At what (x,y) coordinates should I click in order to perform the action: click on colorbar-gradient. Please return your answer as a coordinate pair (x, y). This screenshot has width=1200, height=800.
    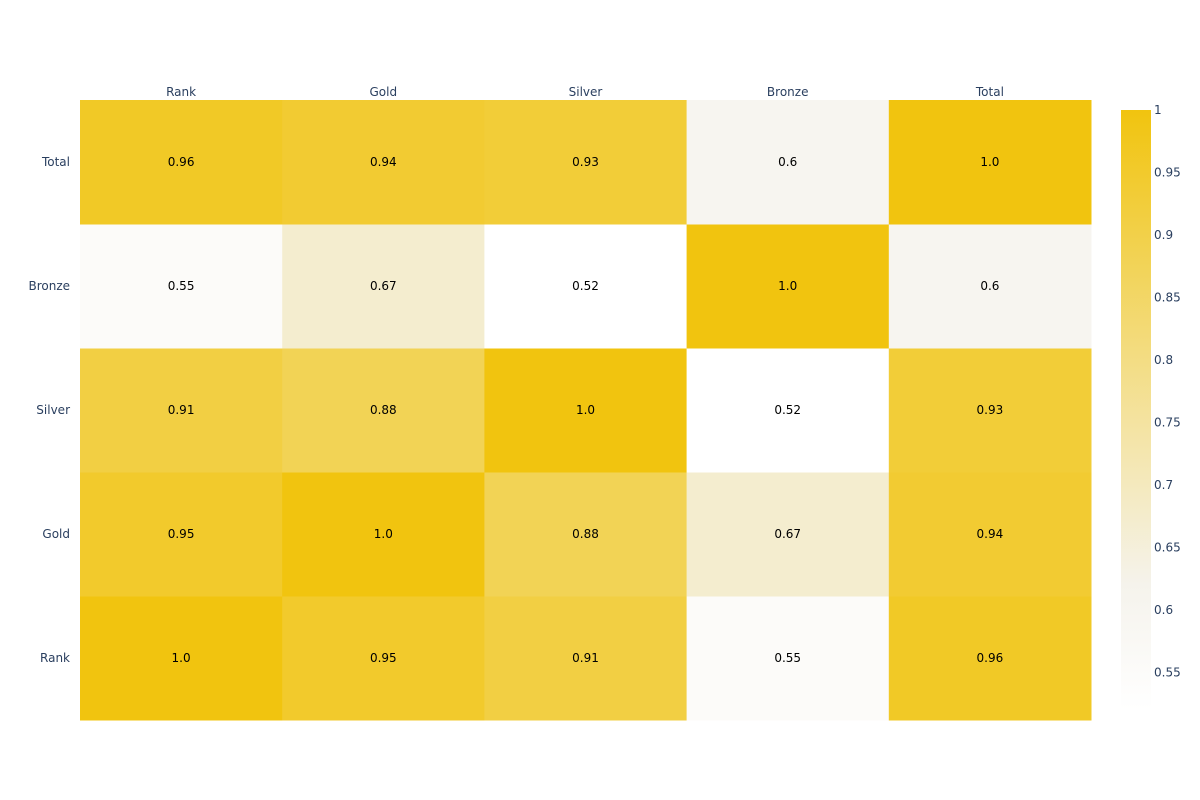
    Looking at the image, I should click on (1136, 410).